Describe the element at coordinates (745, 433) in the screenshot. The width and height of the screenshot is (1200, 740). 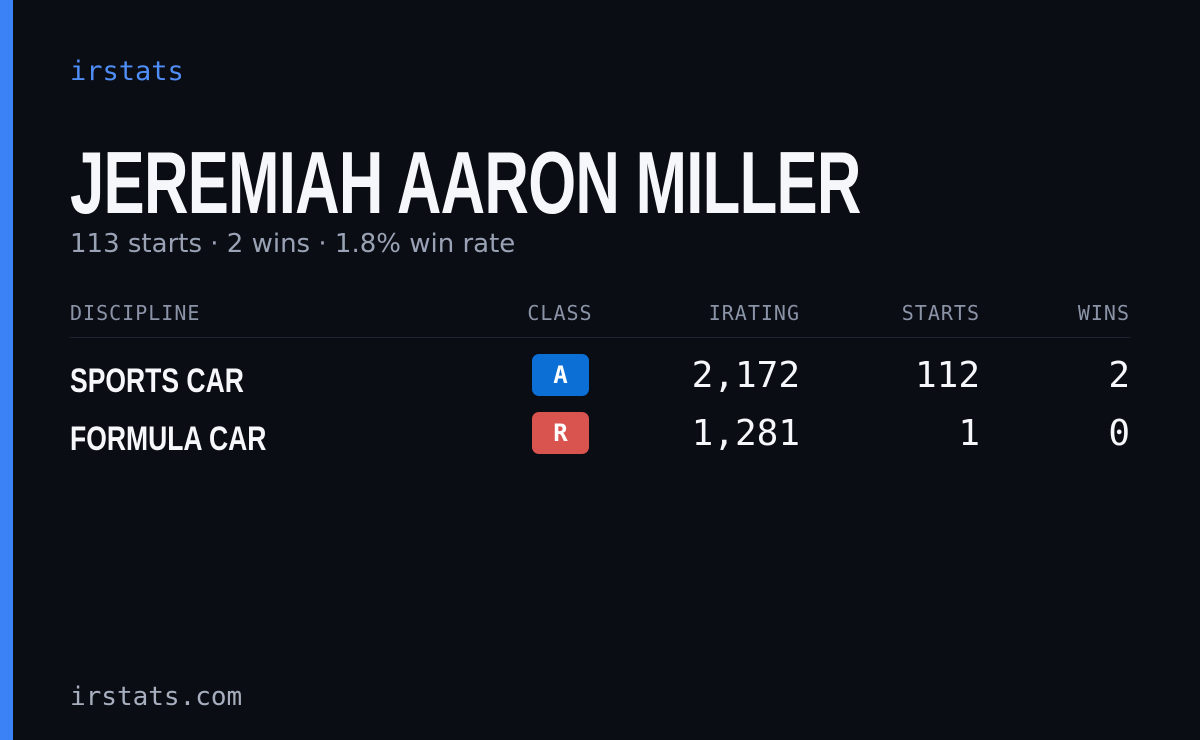
I see `irating: 1,281` at that location.